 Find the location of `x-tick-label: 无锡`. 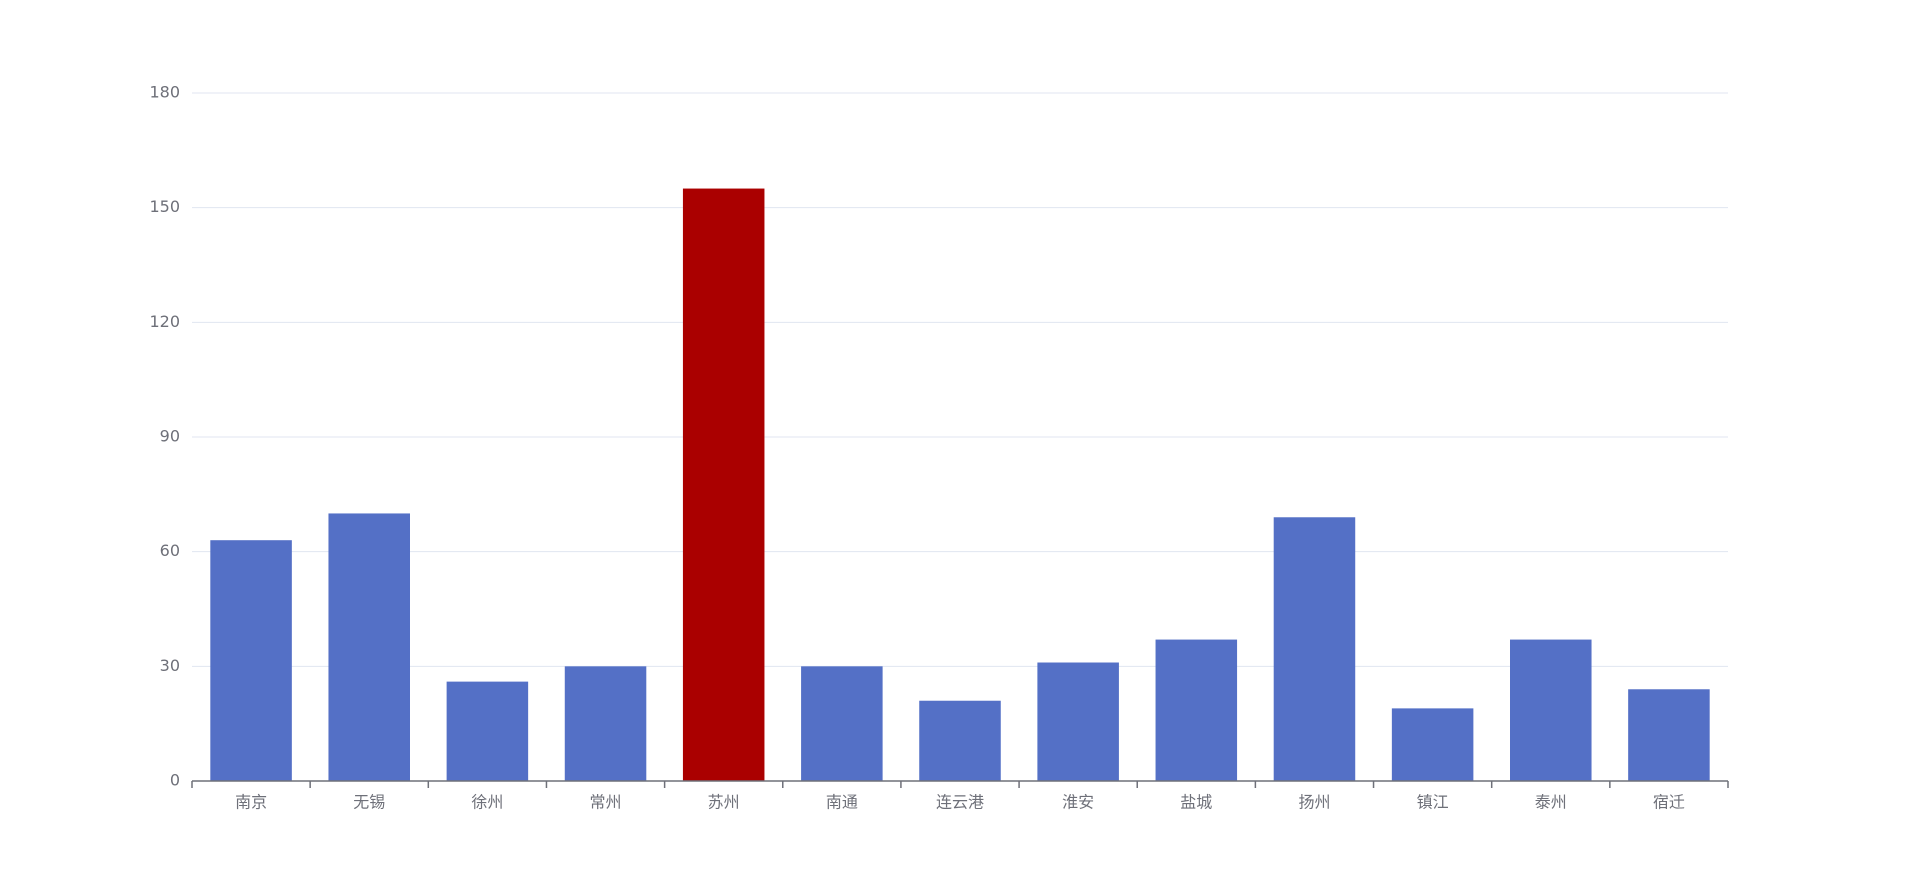

x-tick-label: 无锡 is located at coordinates (369, 802).